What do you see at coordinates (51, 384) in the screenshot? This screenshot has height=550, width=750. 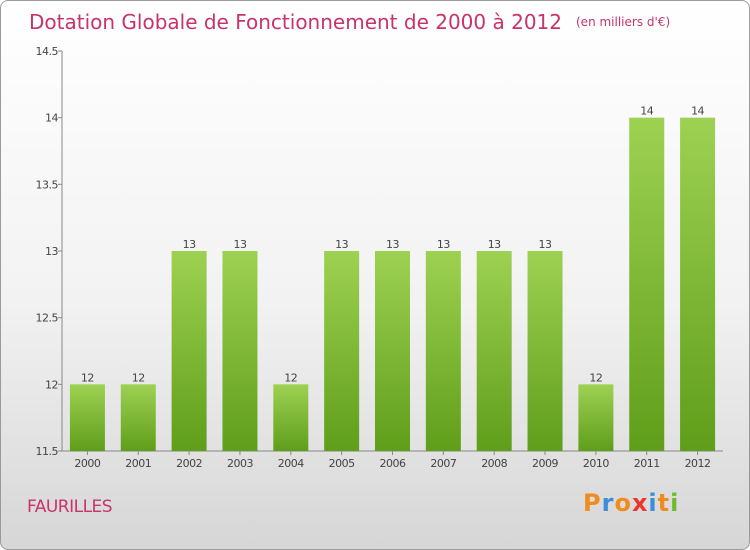 I see `y-tick-label: 12` at bounding box center [51, 384].